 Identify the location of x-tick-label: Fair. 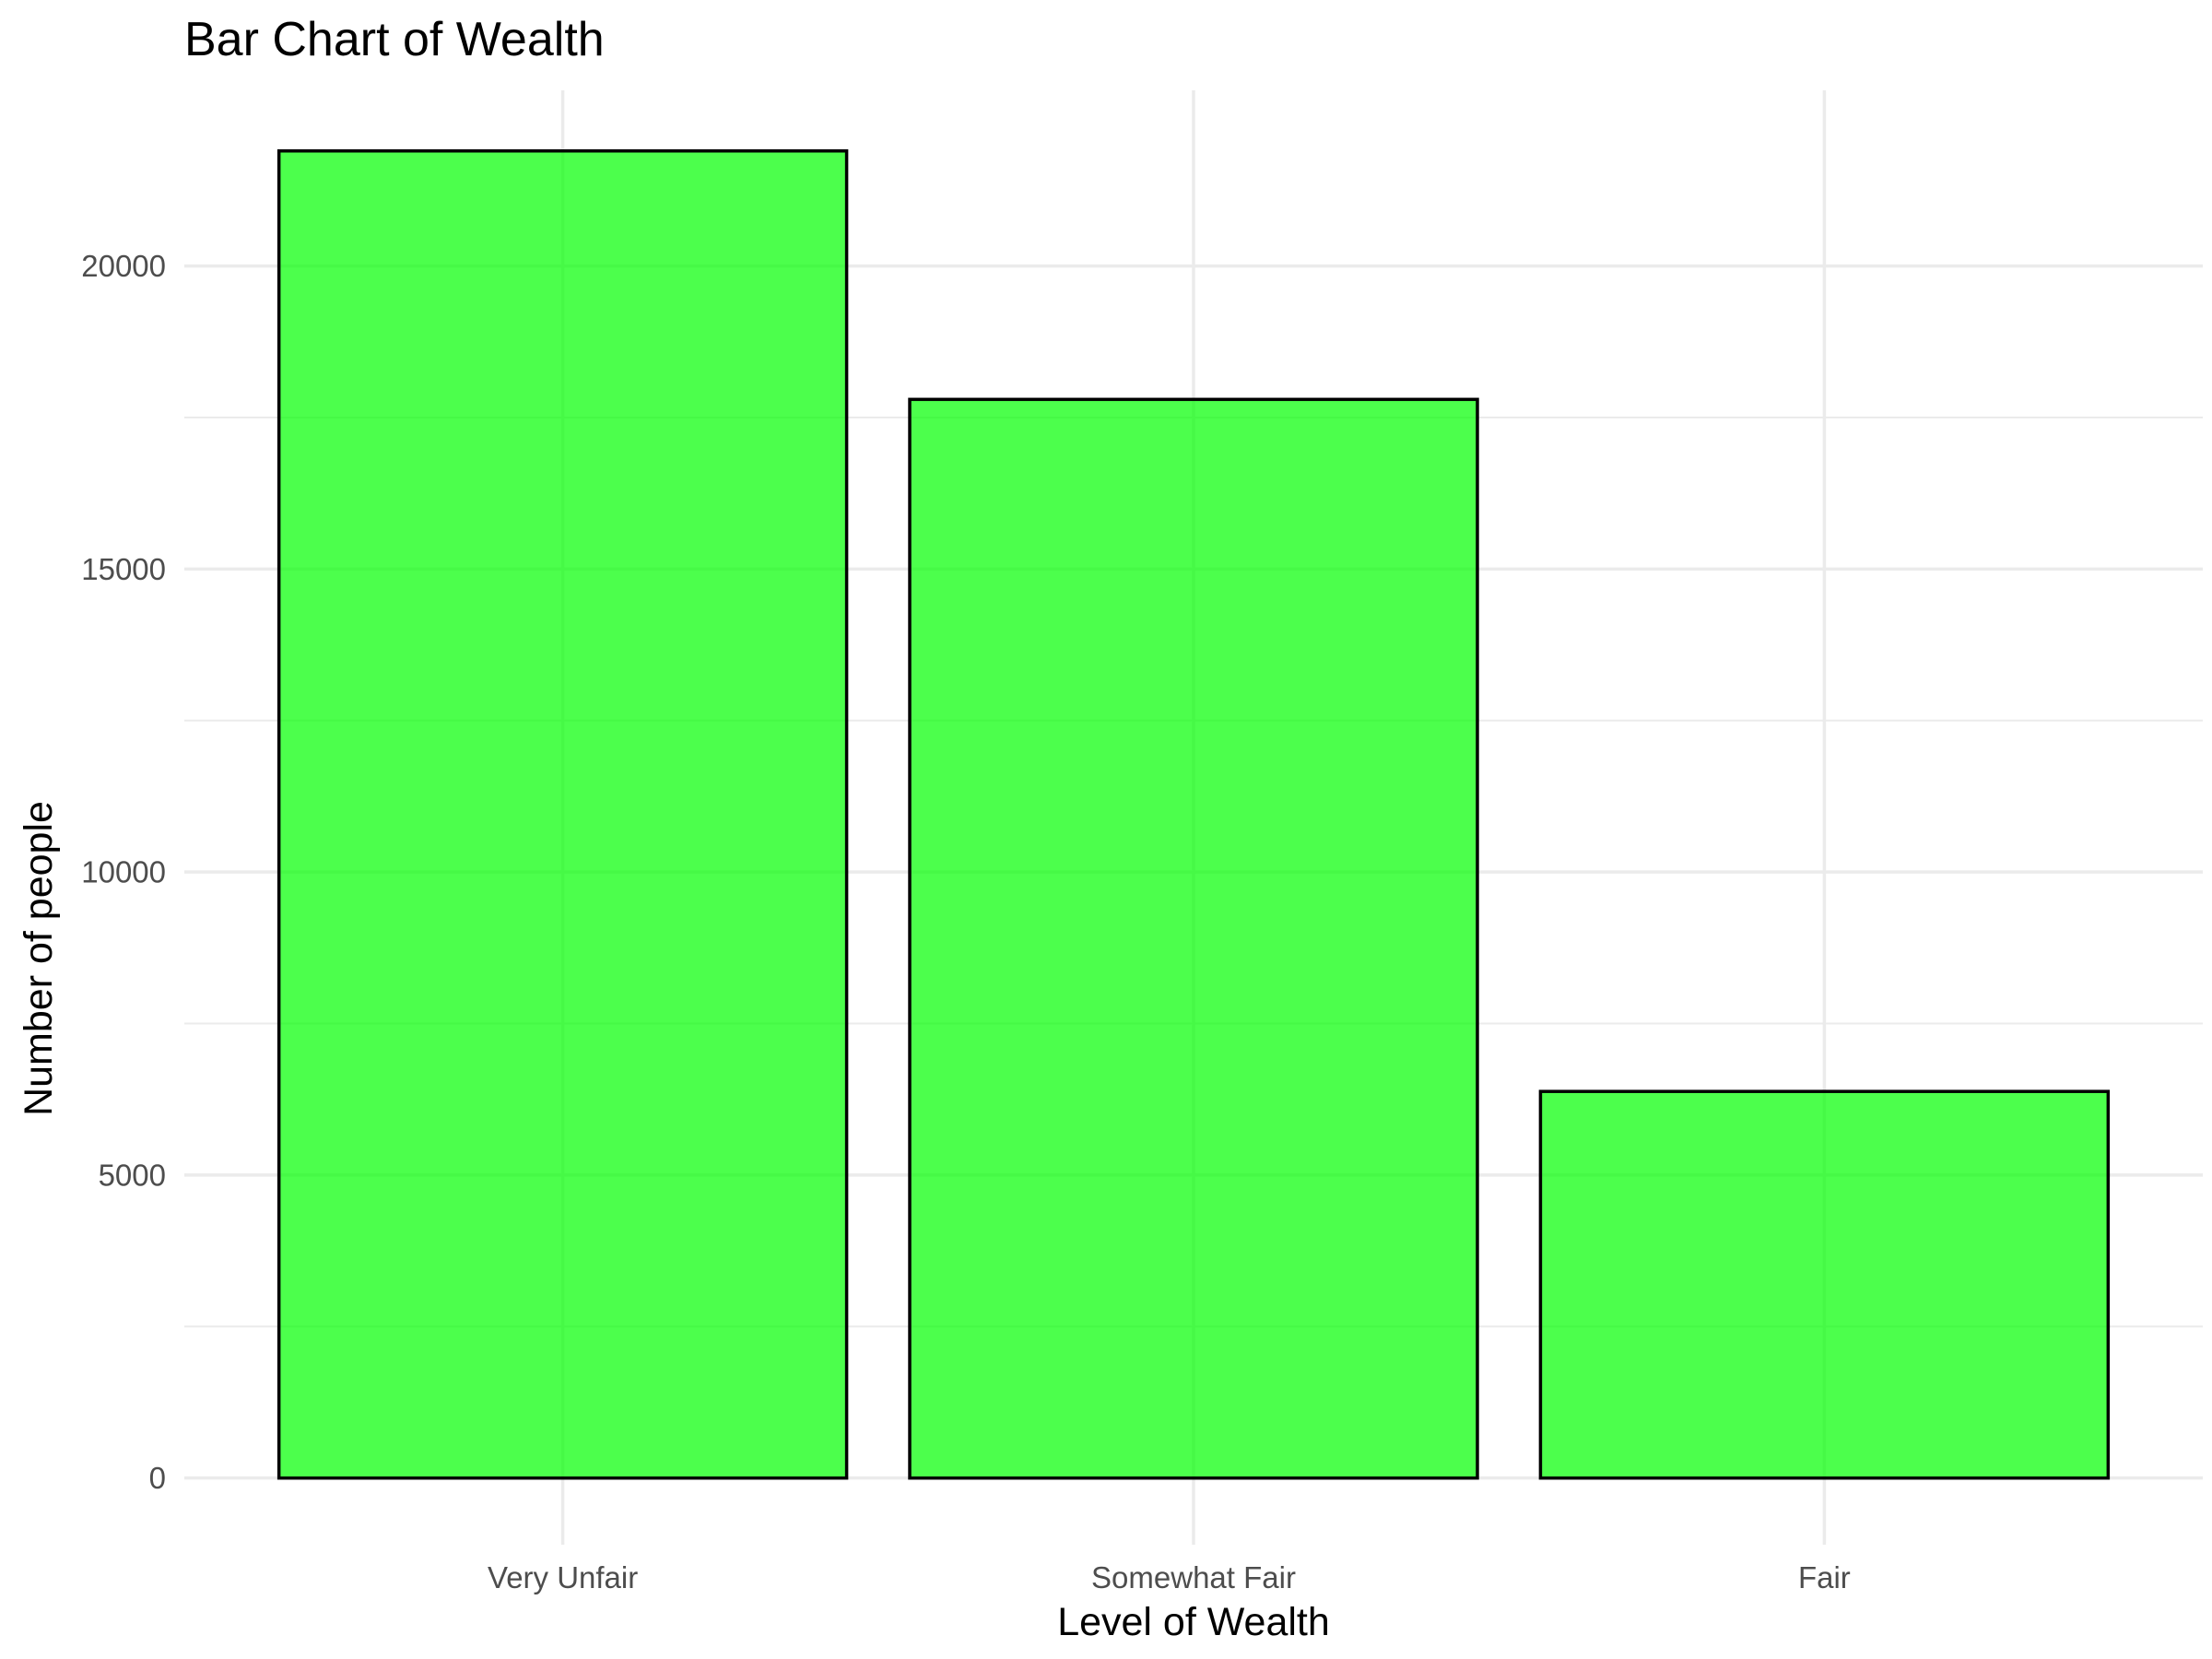
(1824, 1577).